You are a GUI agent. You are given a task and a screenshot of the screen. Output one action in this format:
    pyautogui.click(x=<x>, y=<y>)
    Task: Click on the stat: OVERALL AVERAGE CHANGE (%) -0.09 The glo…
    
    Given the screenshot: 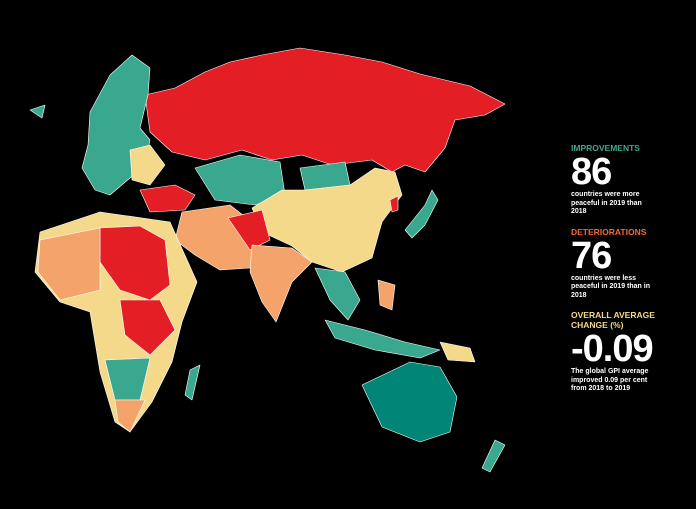 What is the action you would take?
    pyautogui.click(x=626, y=352)
    